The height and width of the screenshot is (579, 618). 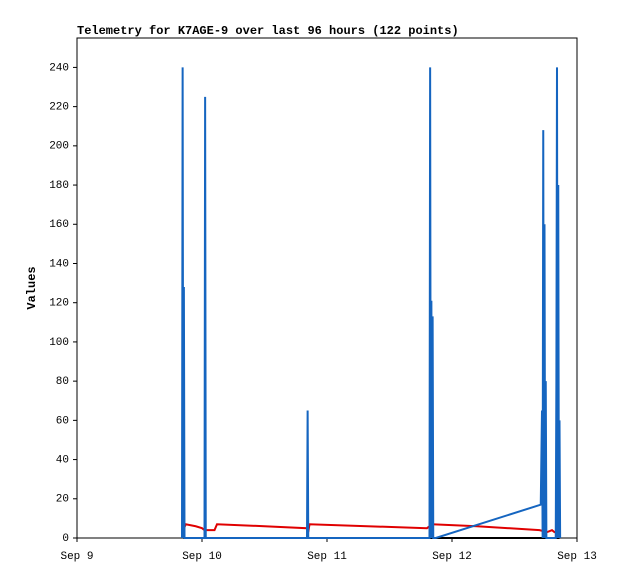 What do you see at coordinates (59, 147) in the screenshot?
I see `y-tick-label: 200` at bounding box center [59, 147].